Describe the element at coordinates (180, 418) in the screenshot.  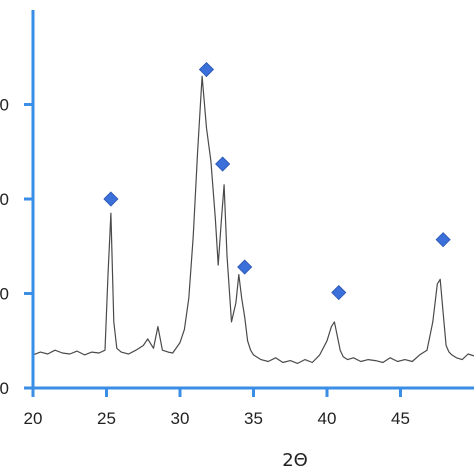
I see `x-tick-label: 30` at that location.